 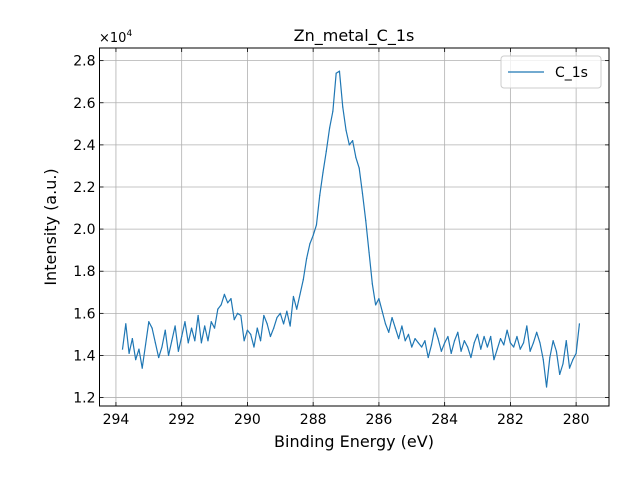 I want to click on x-tick-label: 292, so click(x=181, y=420).